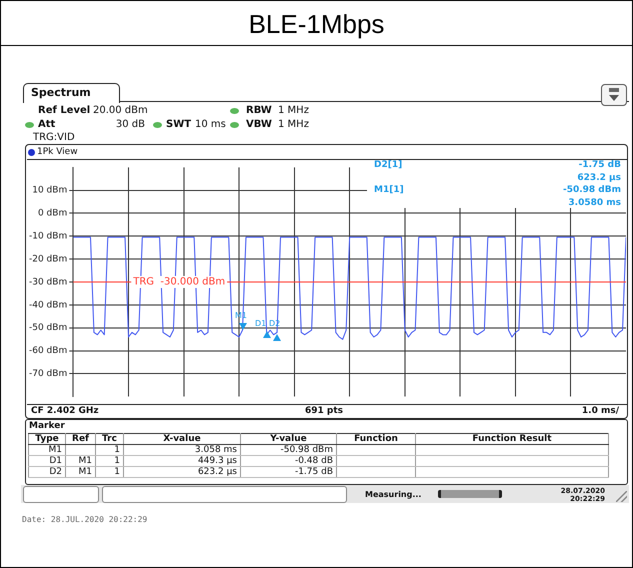 Image resolution: width=633 pixels, height=568 pixels. Describe the element at coordinates (182, 450) in the screenshot. I see `text: 3.058 ms` at that location.